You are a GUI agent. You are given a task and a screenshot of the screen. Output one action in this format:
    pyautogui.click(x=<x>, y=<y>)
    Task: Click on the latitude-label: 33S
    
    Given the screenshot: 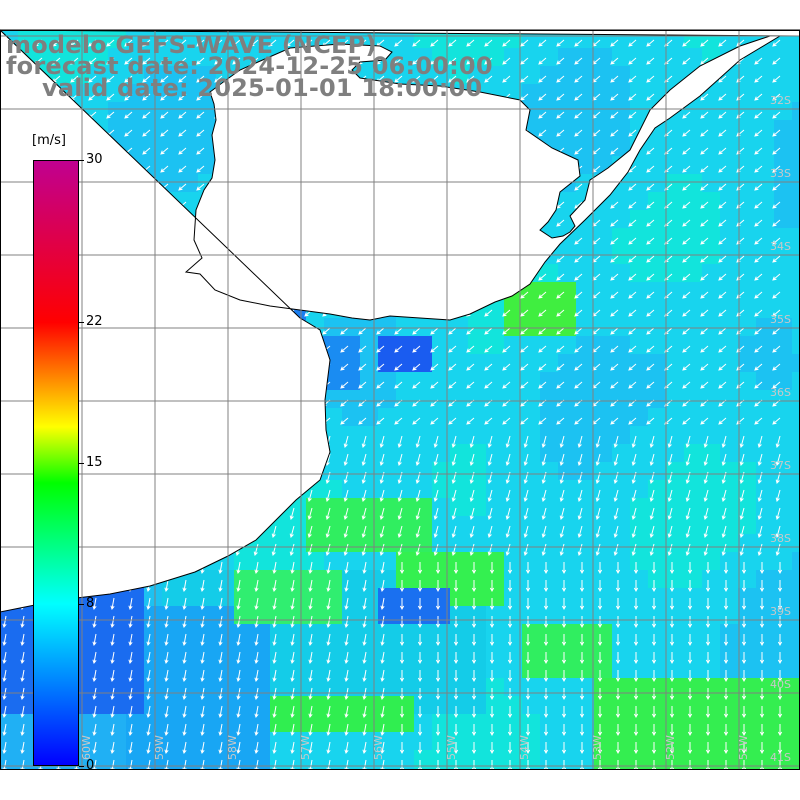 What is the action you would take?
    pyautogui.click(x=780, y=173)
    